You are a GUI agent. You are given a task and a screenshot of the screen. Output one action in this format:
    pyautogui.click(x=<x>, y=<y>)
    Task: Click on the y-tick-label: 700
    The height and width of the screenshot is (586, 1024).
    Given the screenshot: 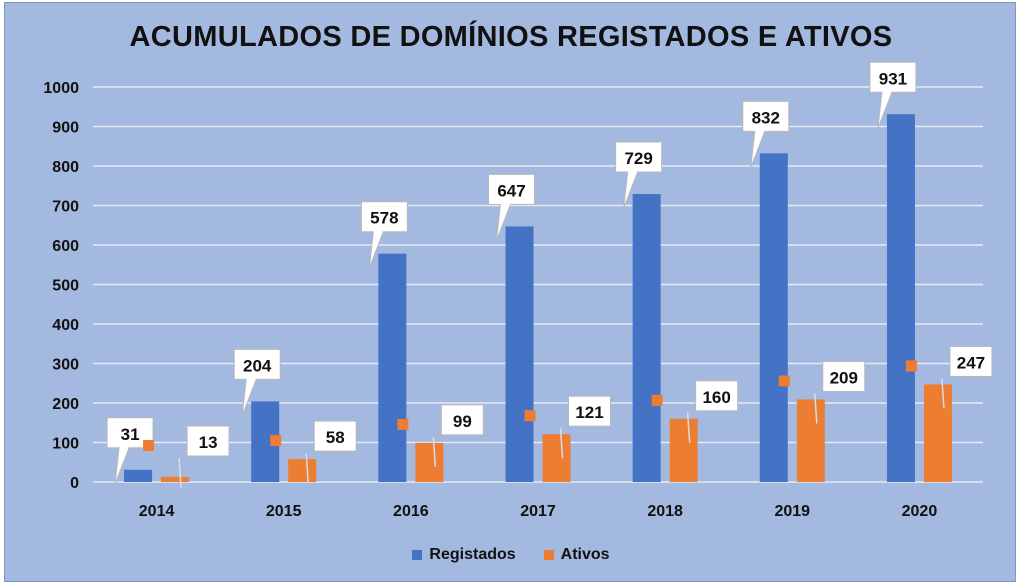 What is the action you would take?
    pyautogui.click(x=65, y=207)
    